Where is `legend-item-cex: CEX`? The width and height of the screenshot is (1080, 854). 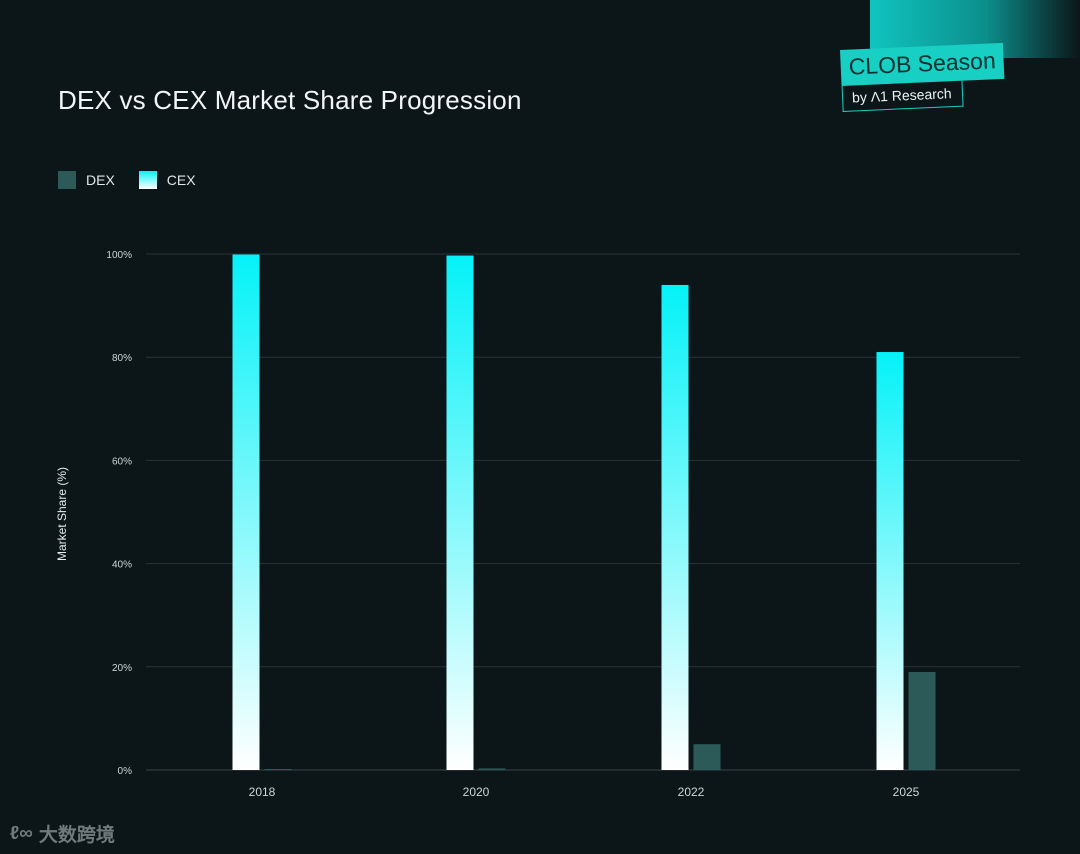 legend-item-cex: CEX is located at coordinates (167, 180).